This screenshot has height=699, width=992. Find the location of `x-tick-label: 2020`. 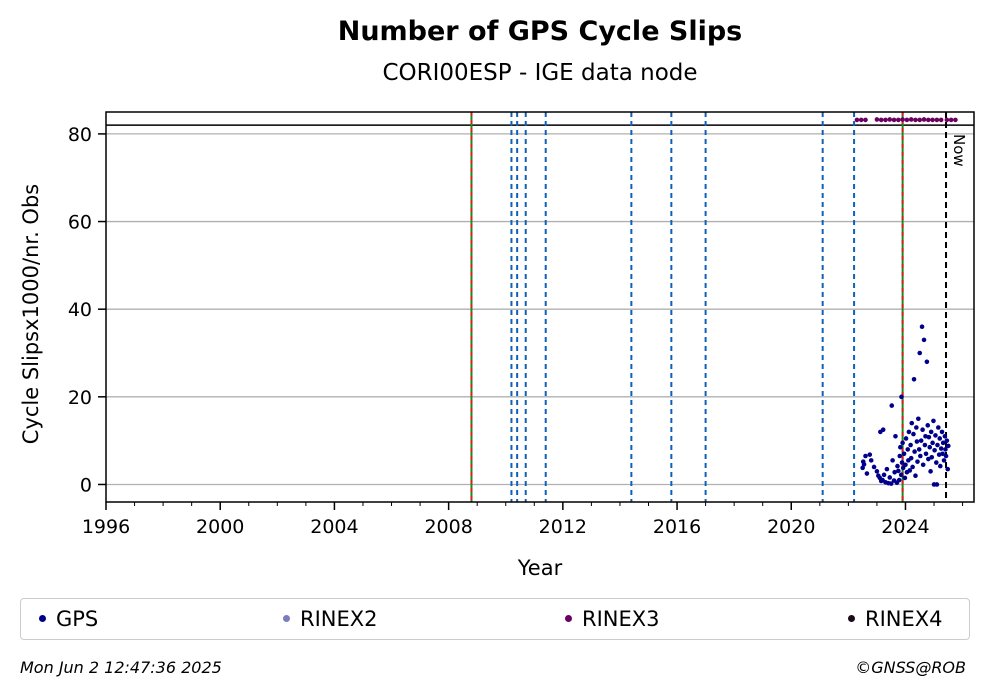

x-tick-label: 2020 is located at coordinates (791, 527).